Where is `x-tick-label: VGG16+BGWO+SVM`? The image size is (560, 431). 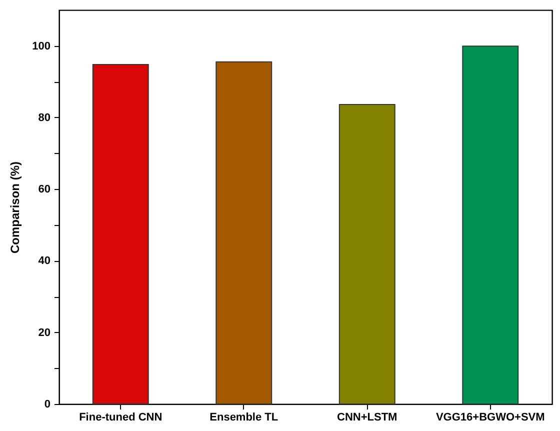
x-tick-label: VGG16+BGWO+SVM is located at coordinates (490, 418).